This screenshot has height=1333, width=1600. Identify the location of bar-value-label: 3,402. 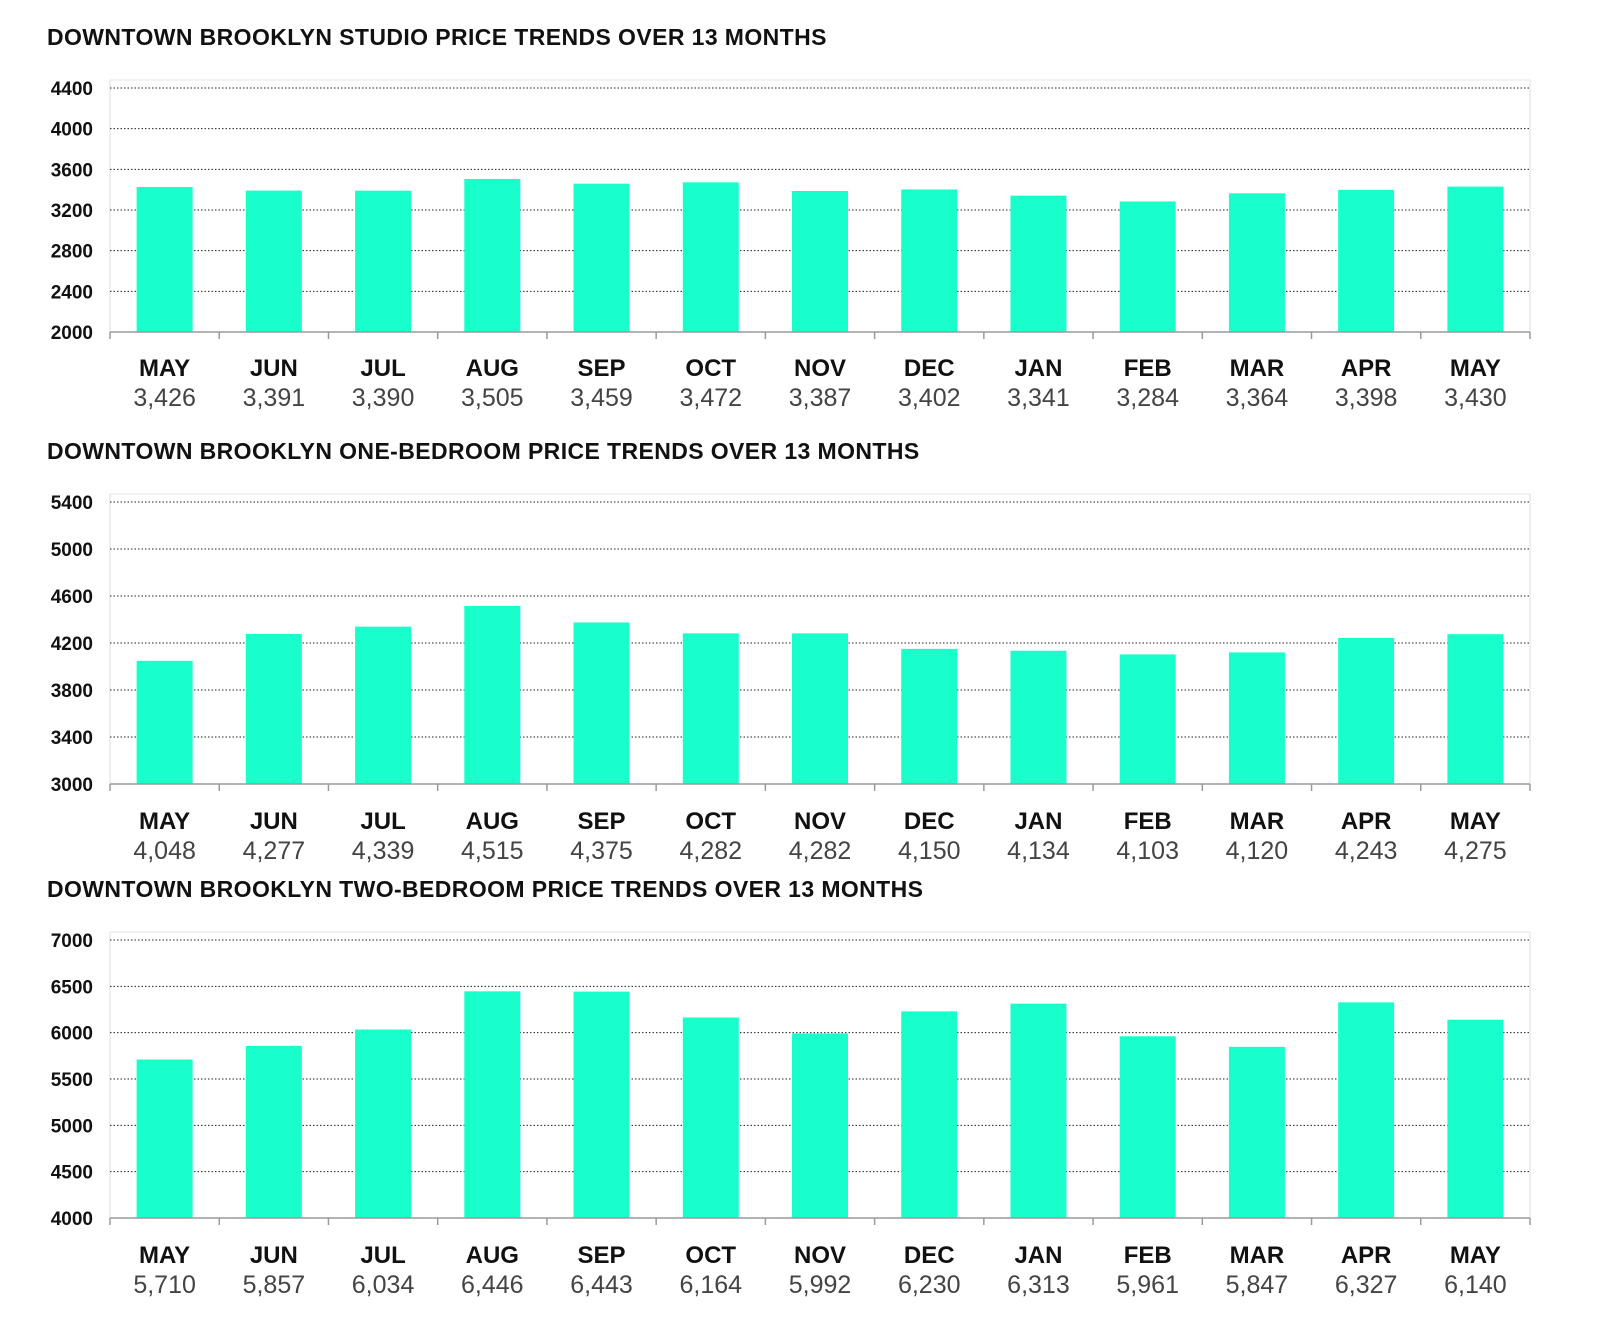
(929, 398).